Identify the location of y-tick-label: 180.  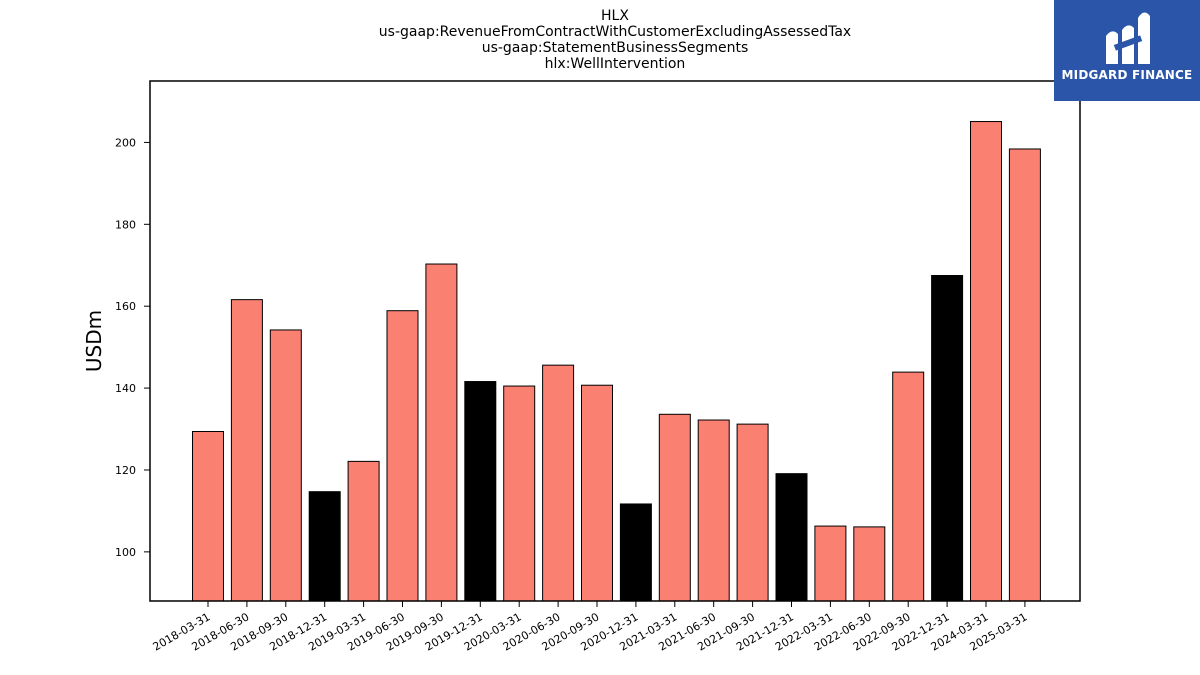
(125, 224).